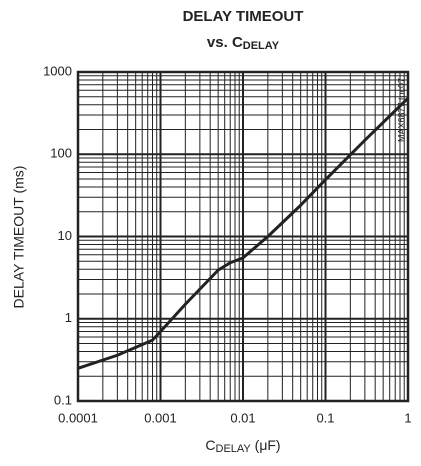 The width and height of the screenshot is (421, 466). Describe the element at coordinates (325, 417) in the screenshot. I see `x-tick-label: 0.1` at that location.